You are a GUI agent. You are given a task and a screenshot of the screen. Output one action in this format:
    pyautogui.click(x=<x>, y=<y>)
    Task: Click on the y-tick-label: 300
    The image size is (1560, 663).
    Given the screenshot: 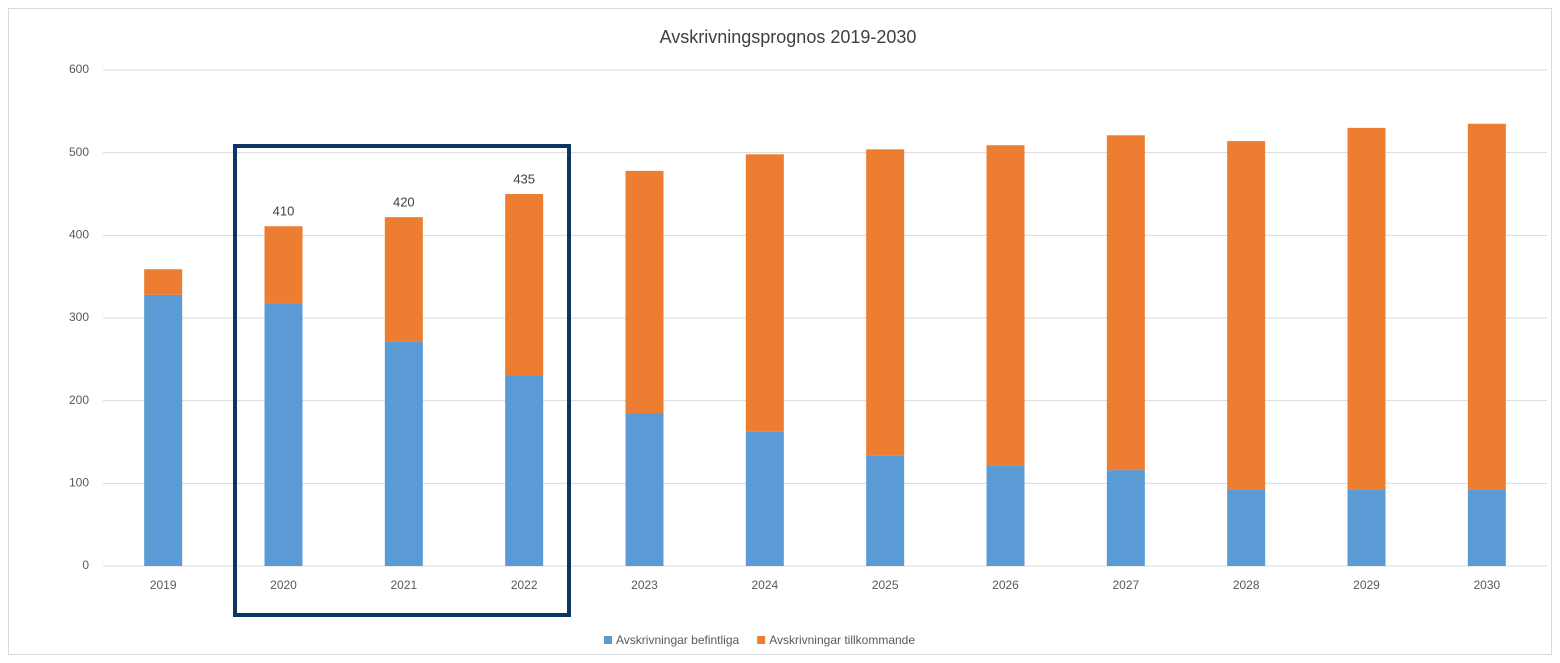 What is the action you would take?
    pyautogui.click(x=79, y=317)
    